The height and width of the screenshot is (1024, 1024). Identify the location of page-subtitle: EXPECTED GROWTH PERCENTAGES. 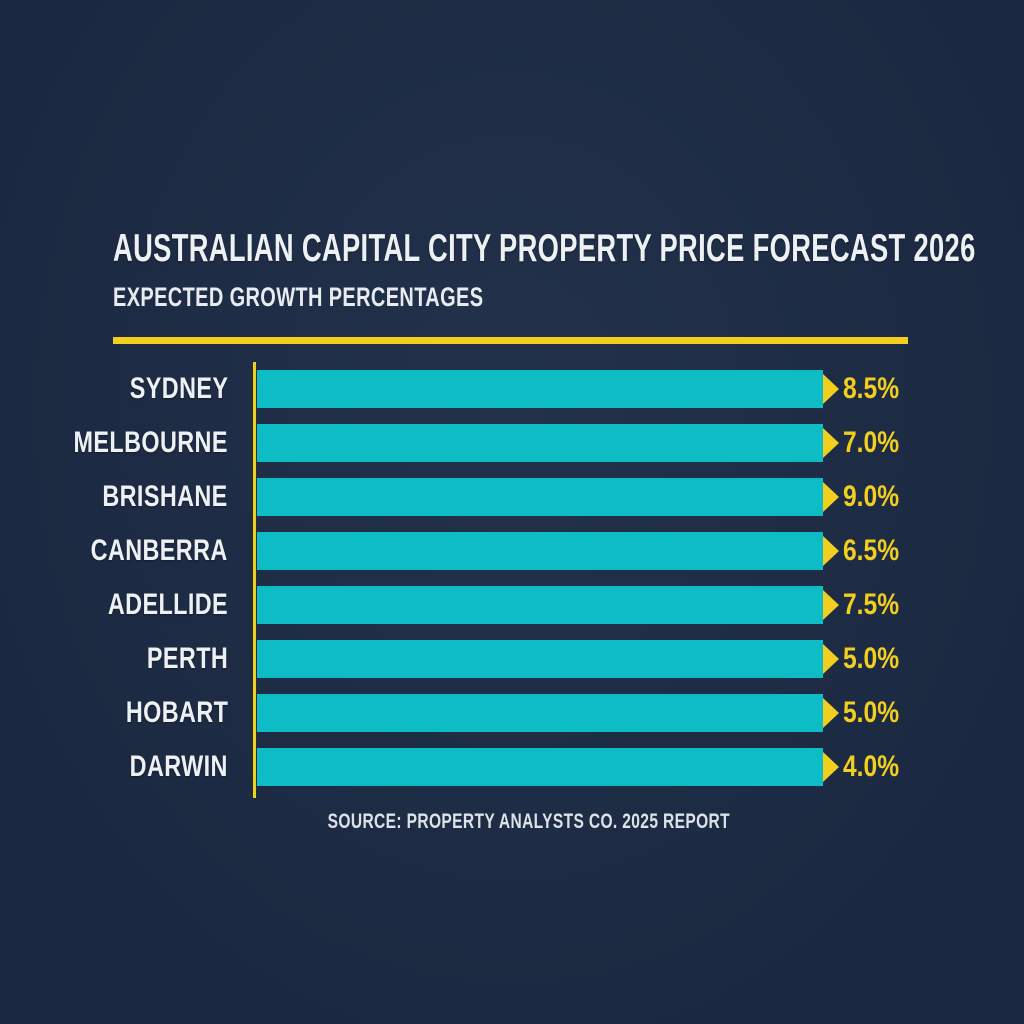
(298, 297).